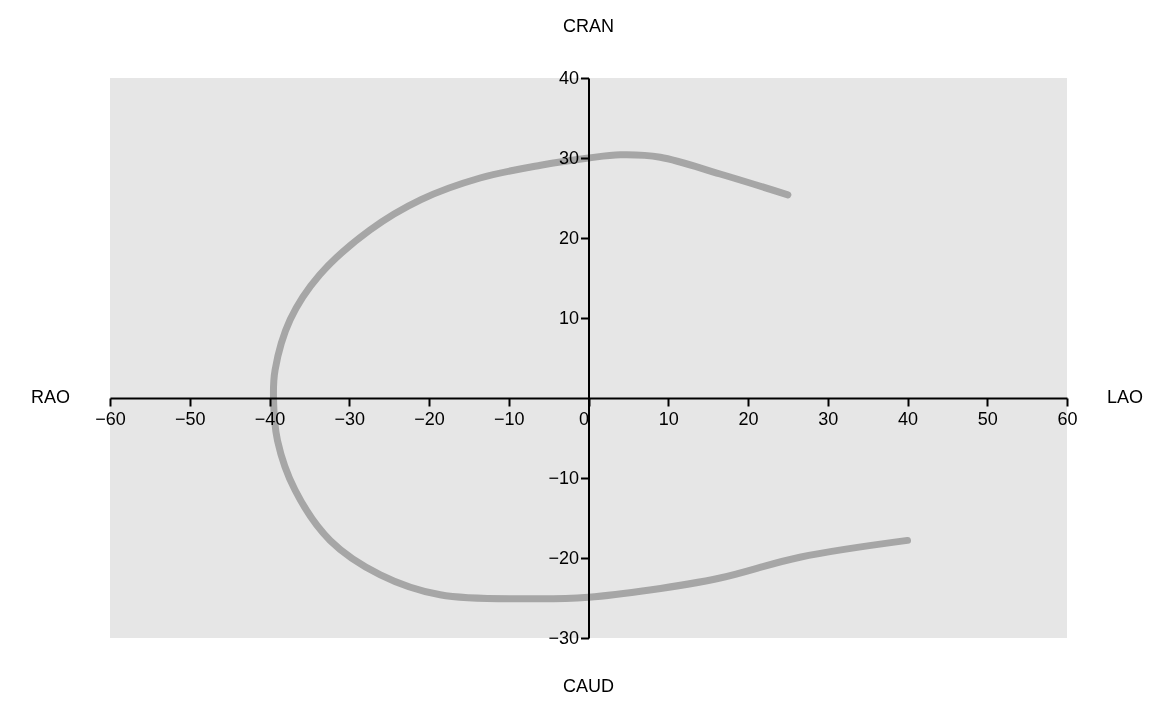 This screenshot has width=1163, height=704. What do you see at coordinates (987, 418) in the screenshot?
I see `x-tick-label: 50` at bounding box center [987, 418].